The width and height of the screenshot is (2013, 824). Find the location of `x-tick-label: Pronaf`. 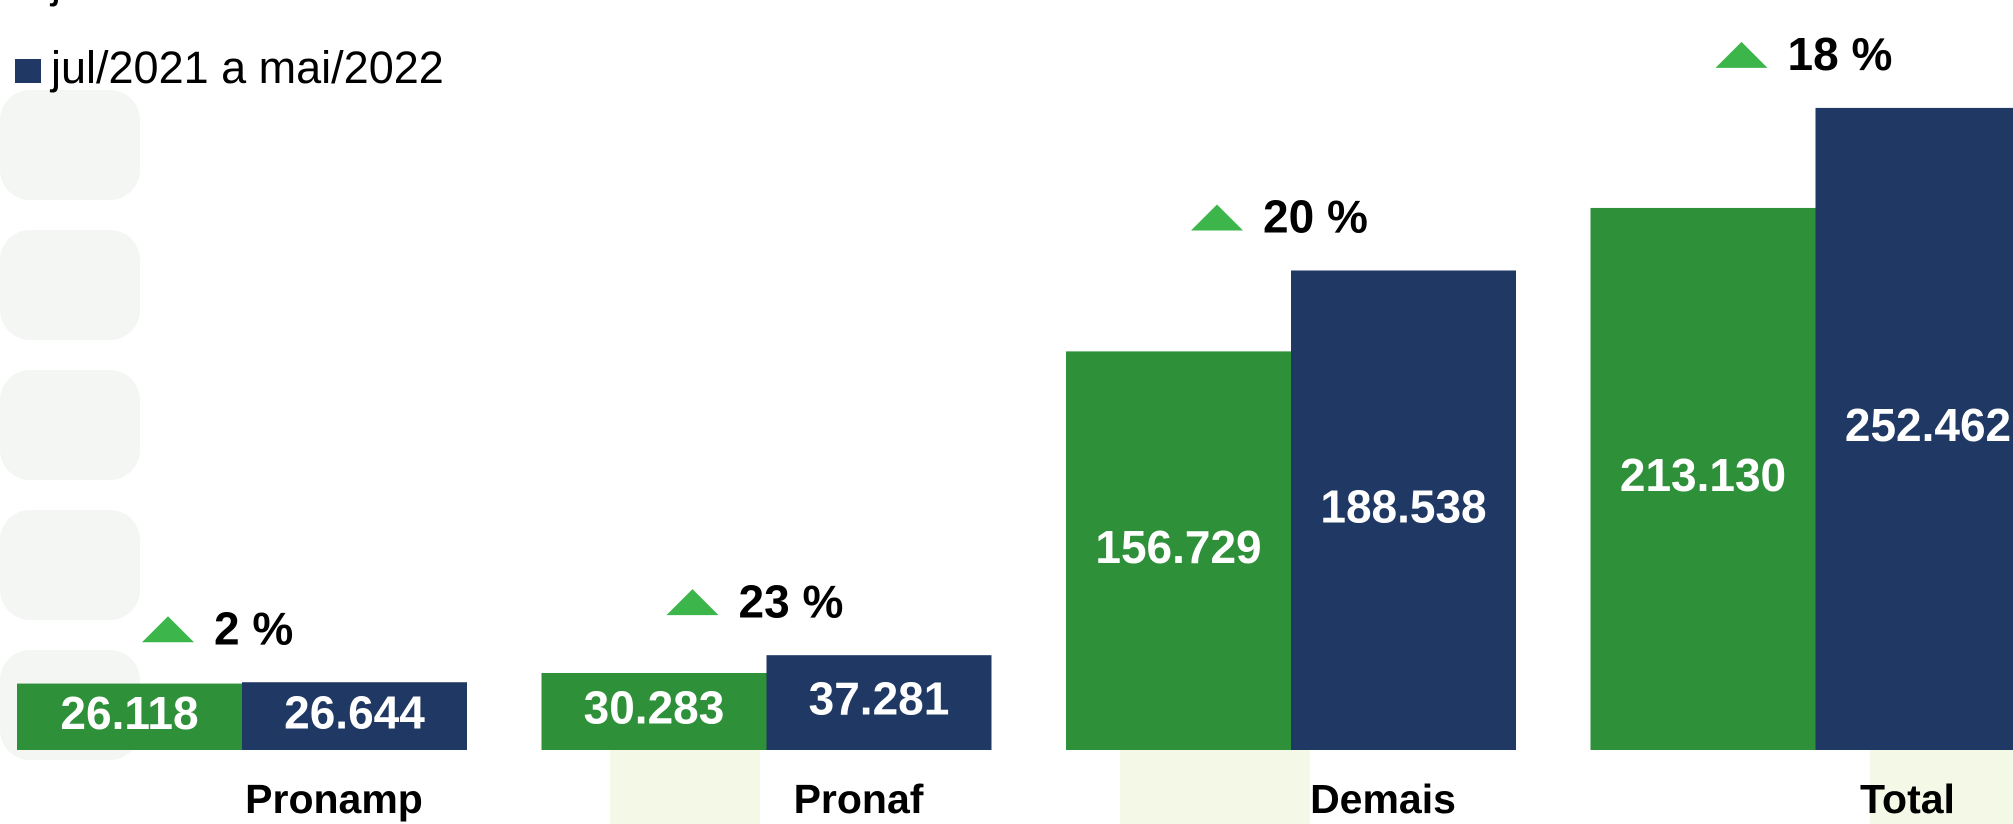

x-tick-label: Pronaf is located at coordinates (859, 799).